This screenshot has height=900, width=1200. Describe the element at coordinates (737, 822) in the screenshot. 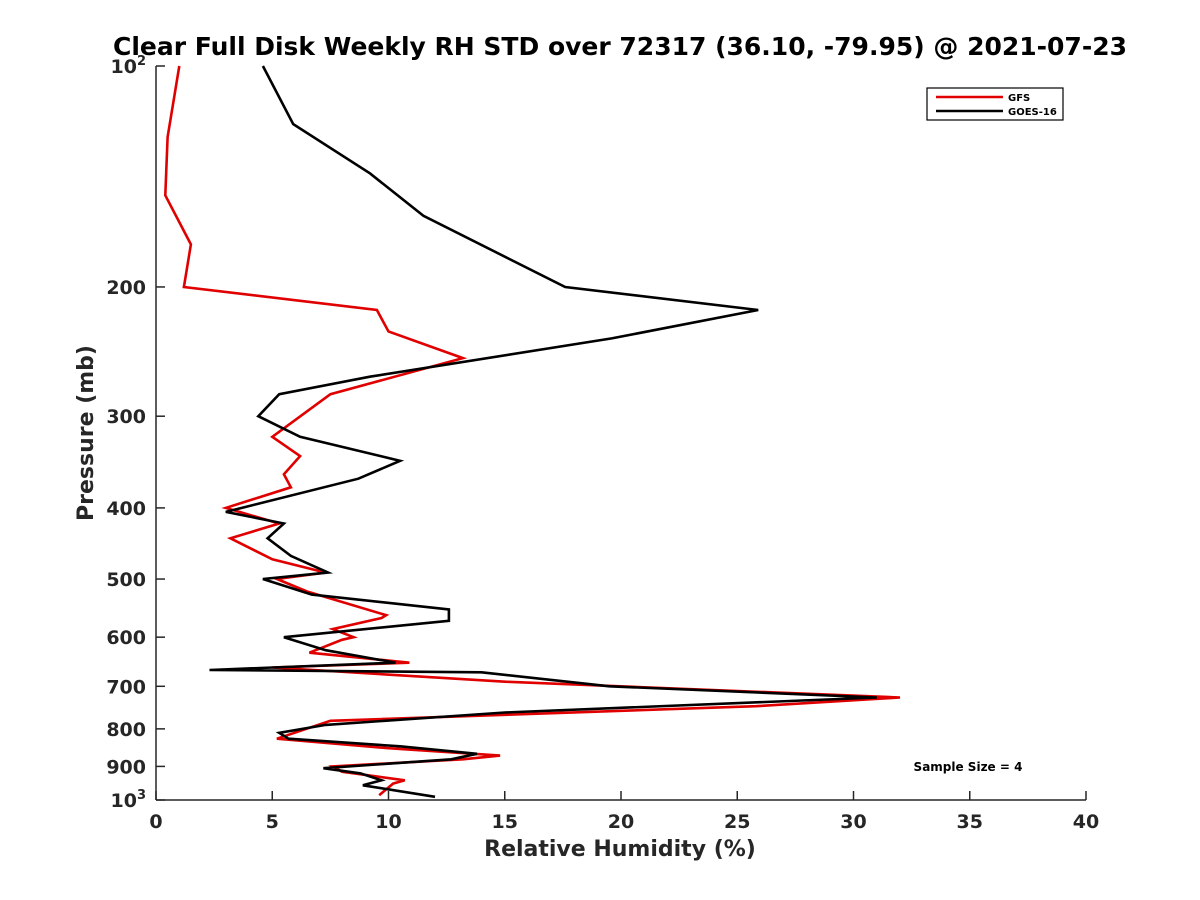

I see `x-tick-label: 25` at that location.